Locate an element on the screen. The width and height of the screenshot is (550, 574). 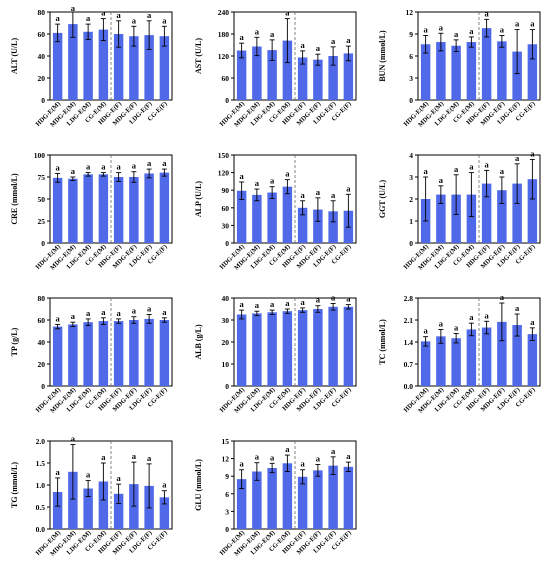
y-tick-label: 240 is located at coordinates (224, 12).